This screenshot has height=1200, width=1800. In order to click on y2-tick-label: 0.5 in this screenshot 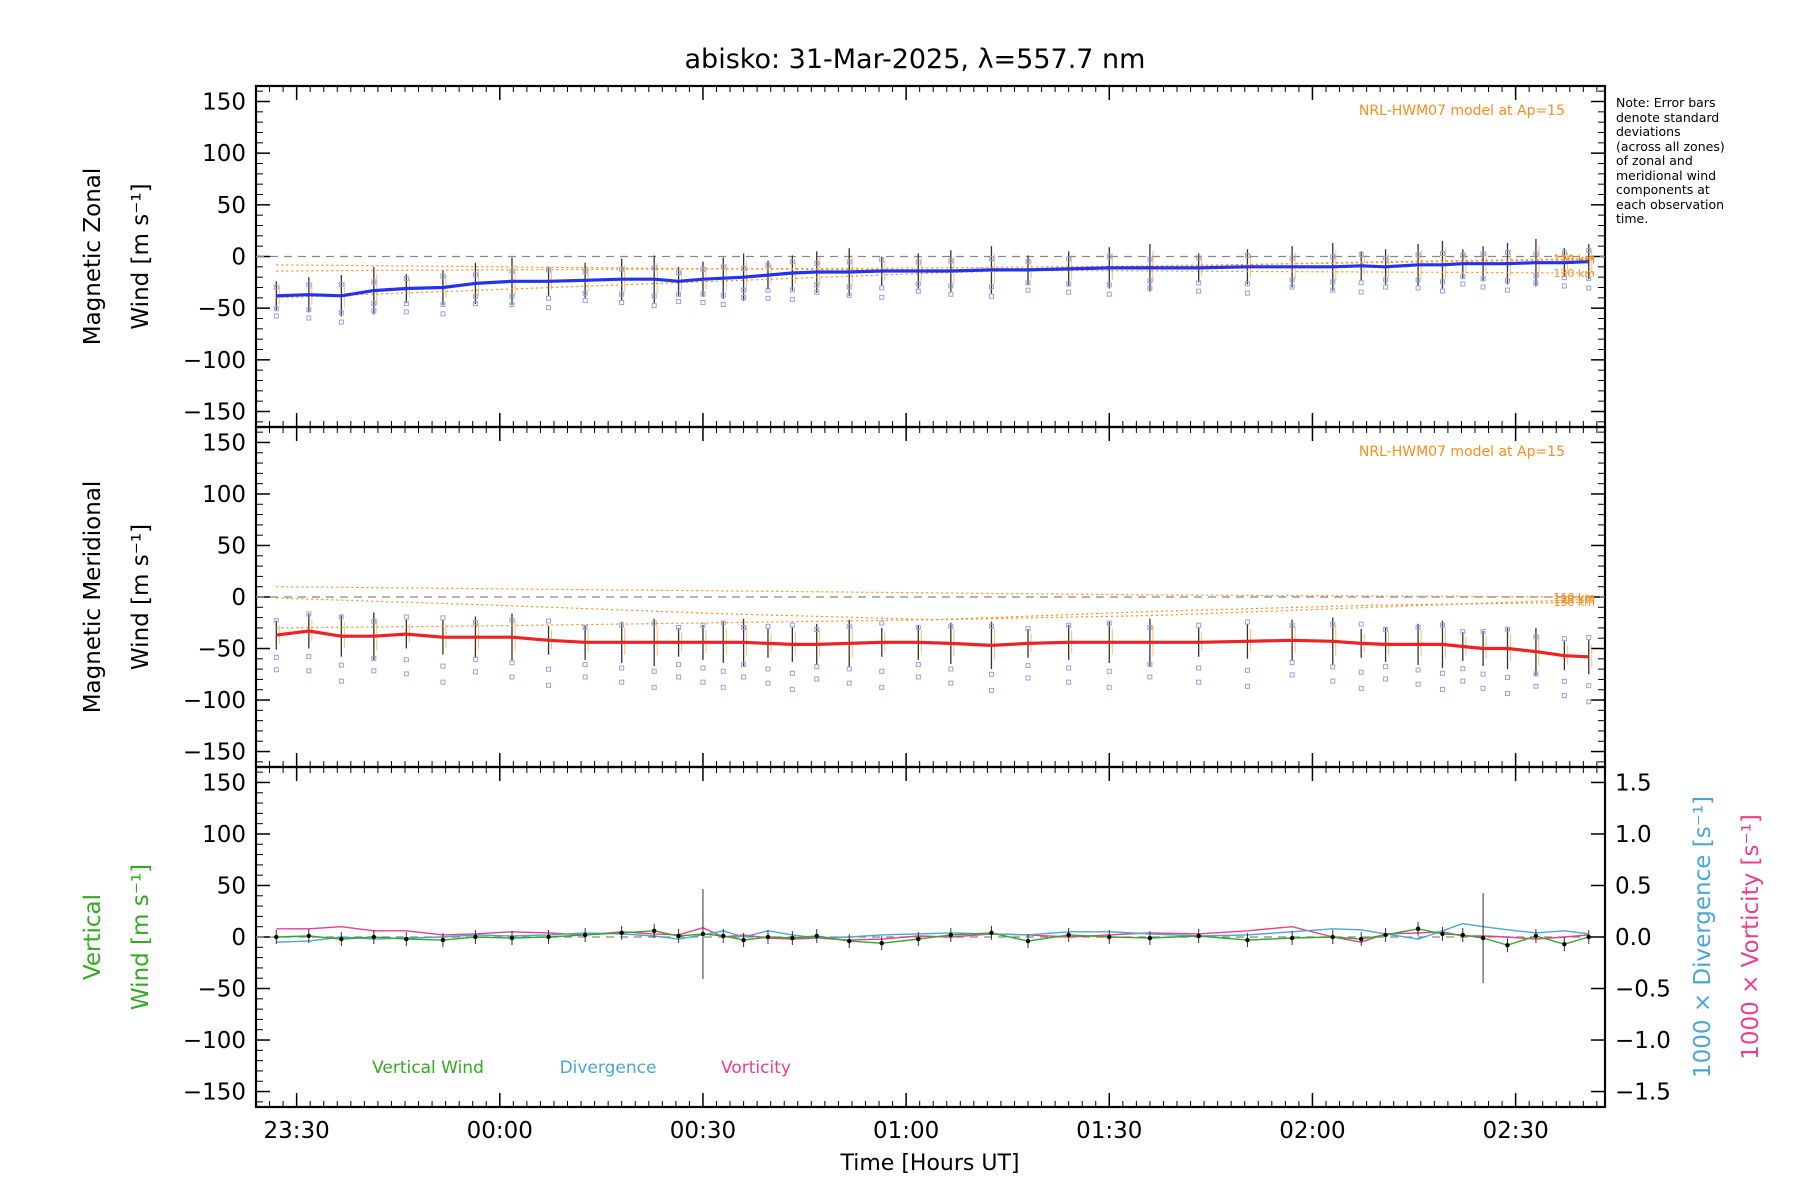, I will do `click(1633, 886)`.